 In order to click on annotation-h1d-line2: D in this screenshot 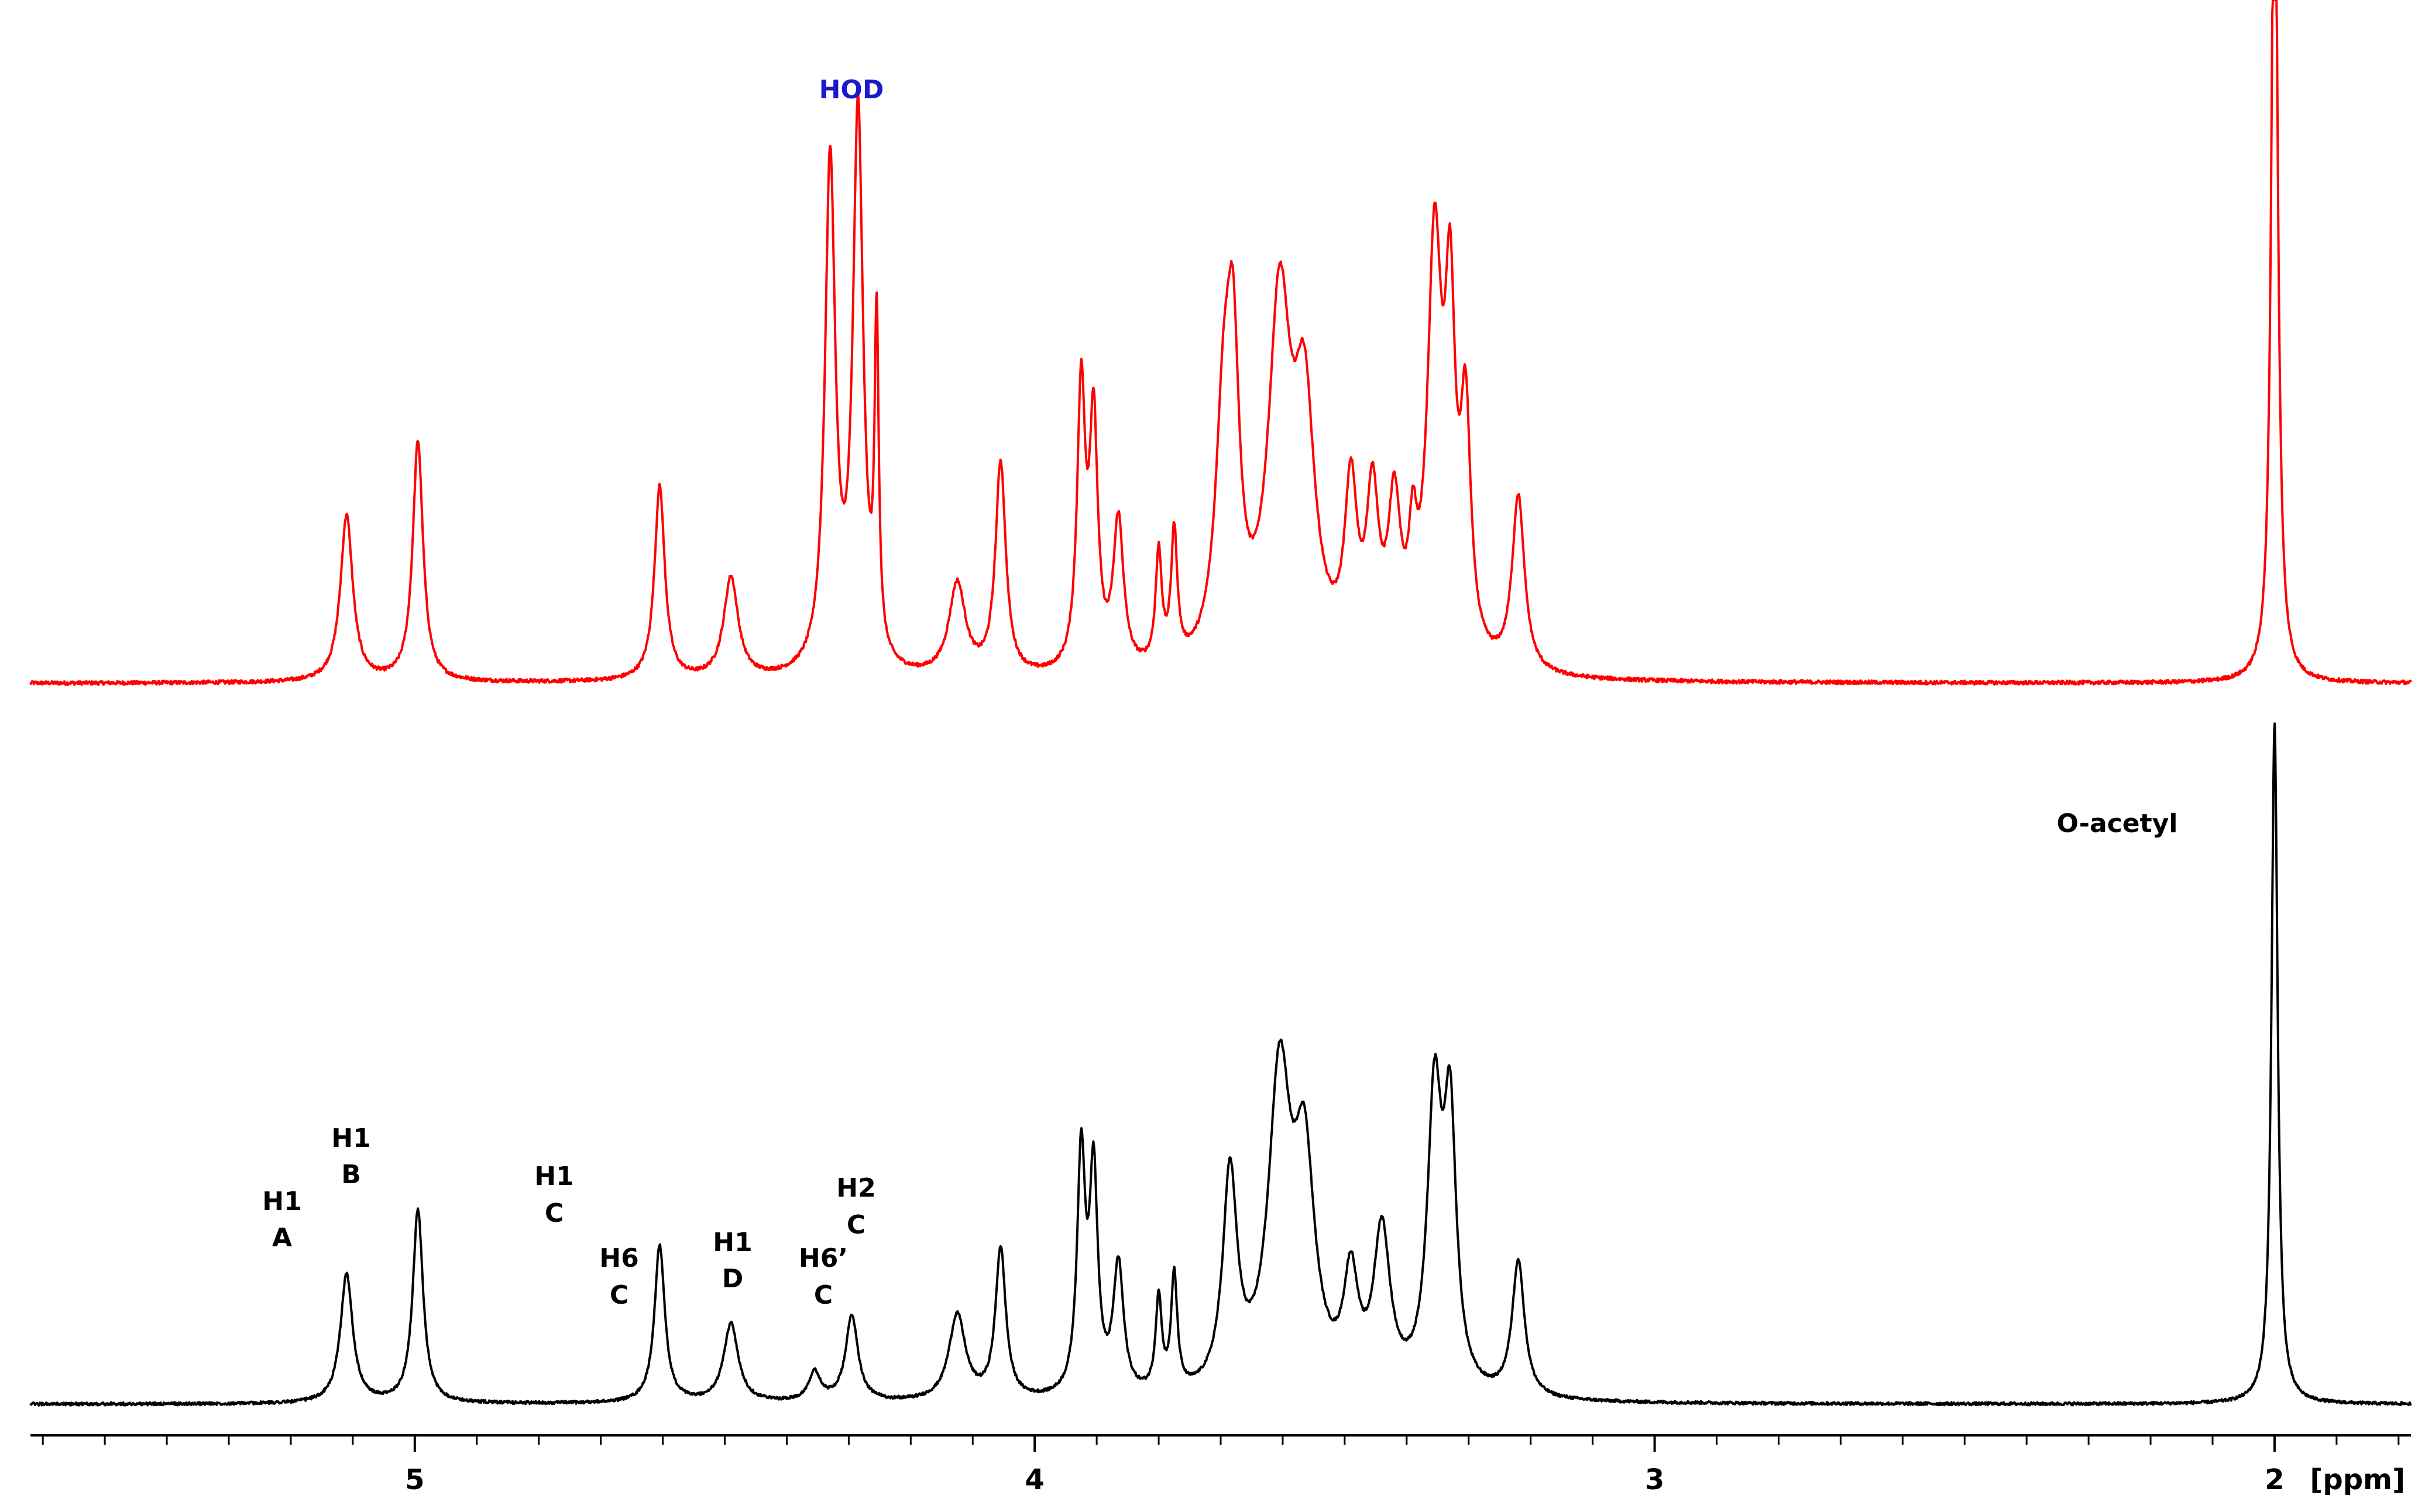, I will do `click(733, 1279)`.